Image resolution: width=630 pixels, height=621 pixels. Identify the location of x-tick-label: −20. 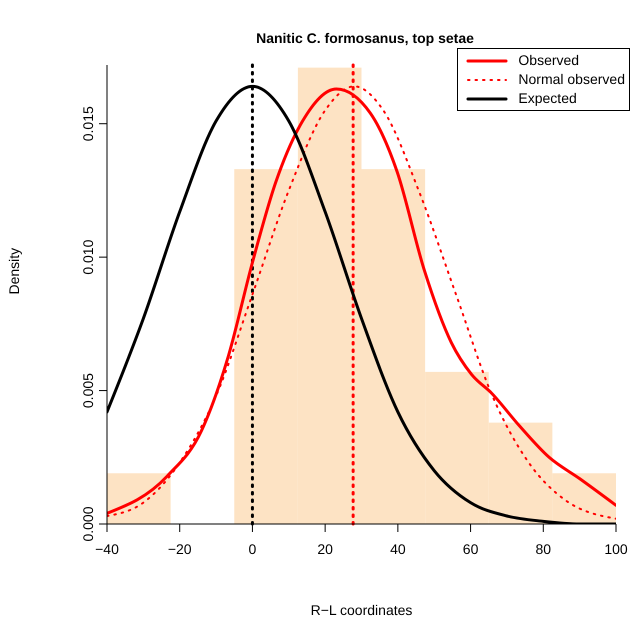
(180, 549).